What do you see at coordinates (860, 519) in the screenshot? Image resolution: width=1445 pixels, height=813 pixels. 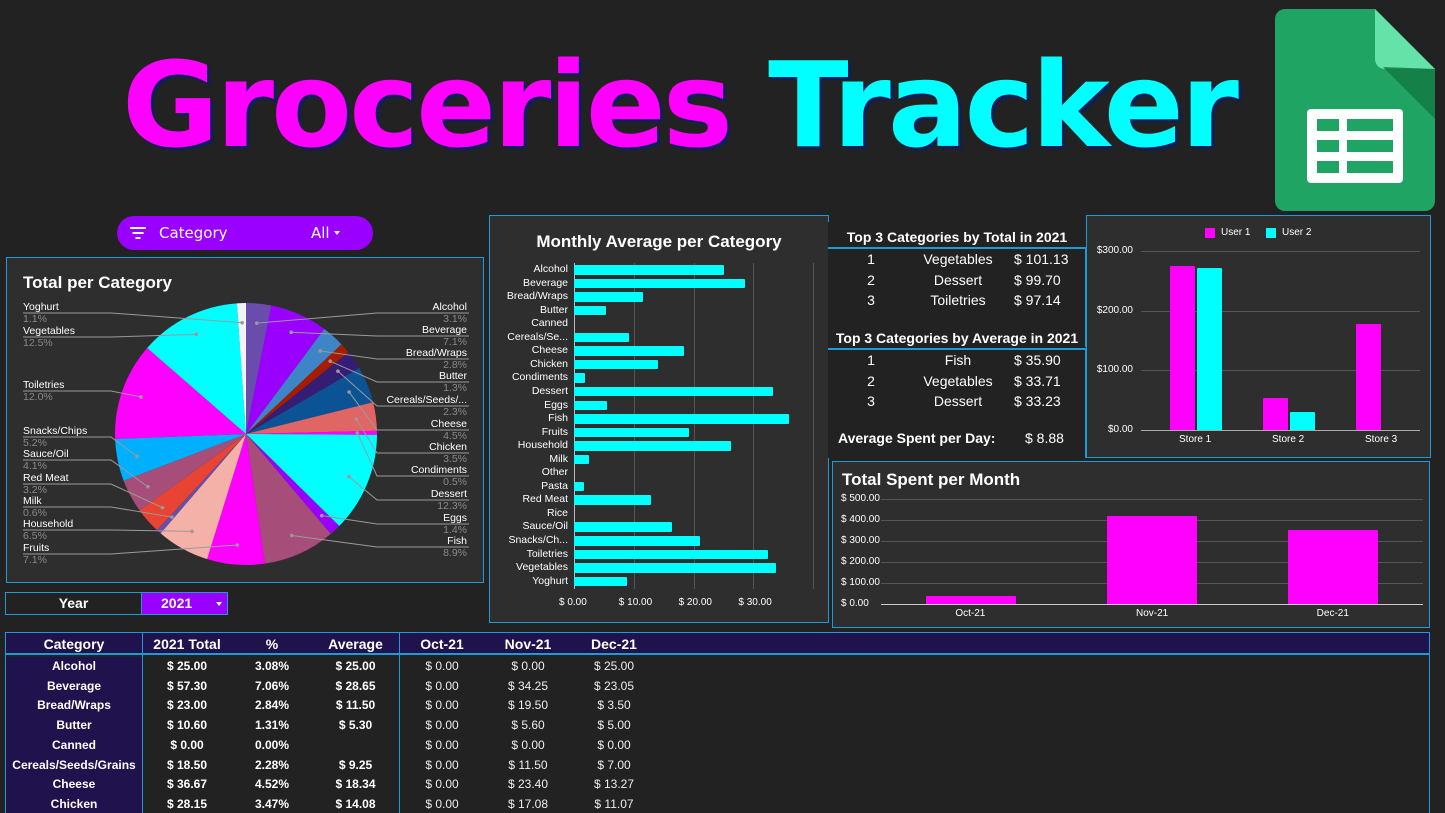 I see `y-tick-label: $ 400.00` at bounding box center [860, 519].